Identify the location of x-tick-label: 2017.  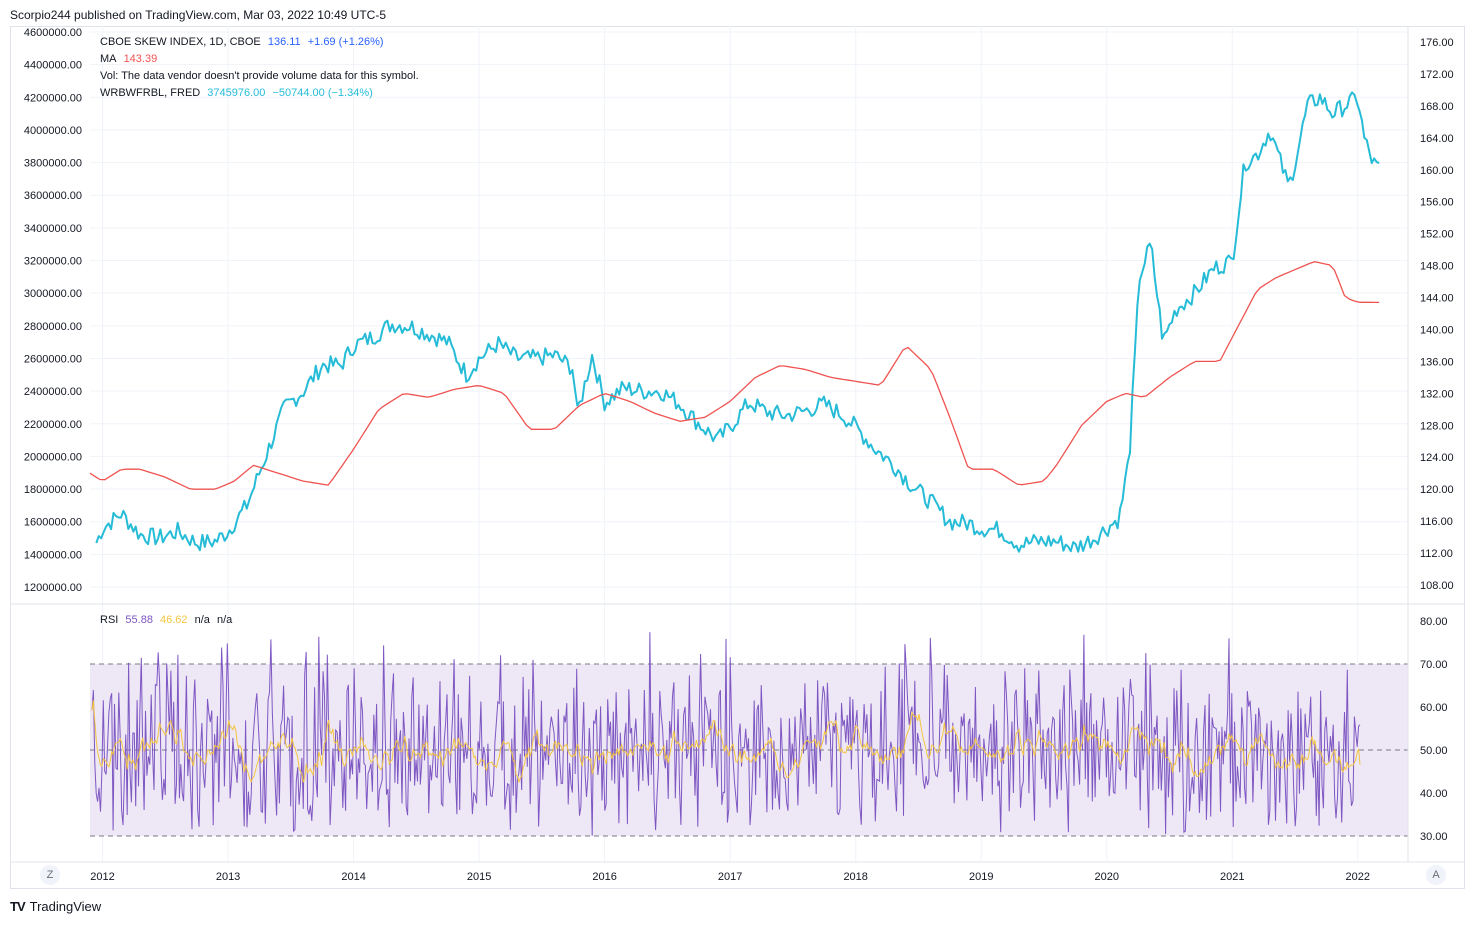
(730, 877).